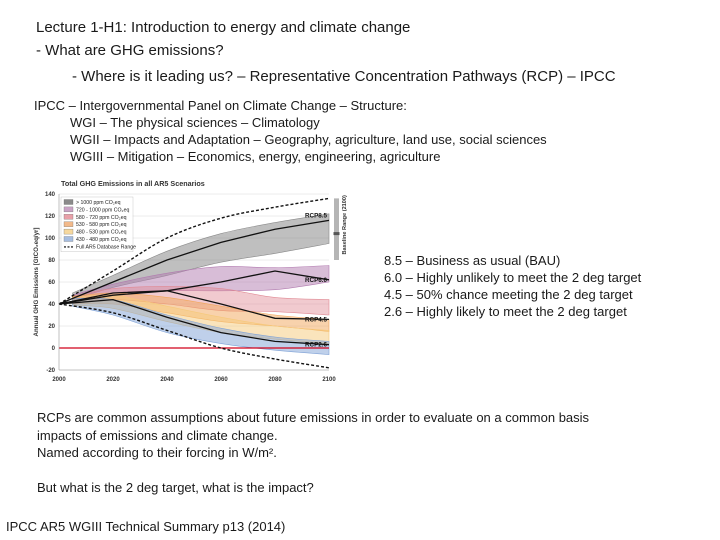 This screenshot has width=720, height=540. Describe the element at coordinates (106, 247) in the screenshot. I see `legend-label: Full AR5 Database Range` at that location.